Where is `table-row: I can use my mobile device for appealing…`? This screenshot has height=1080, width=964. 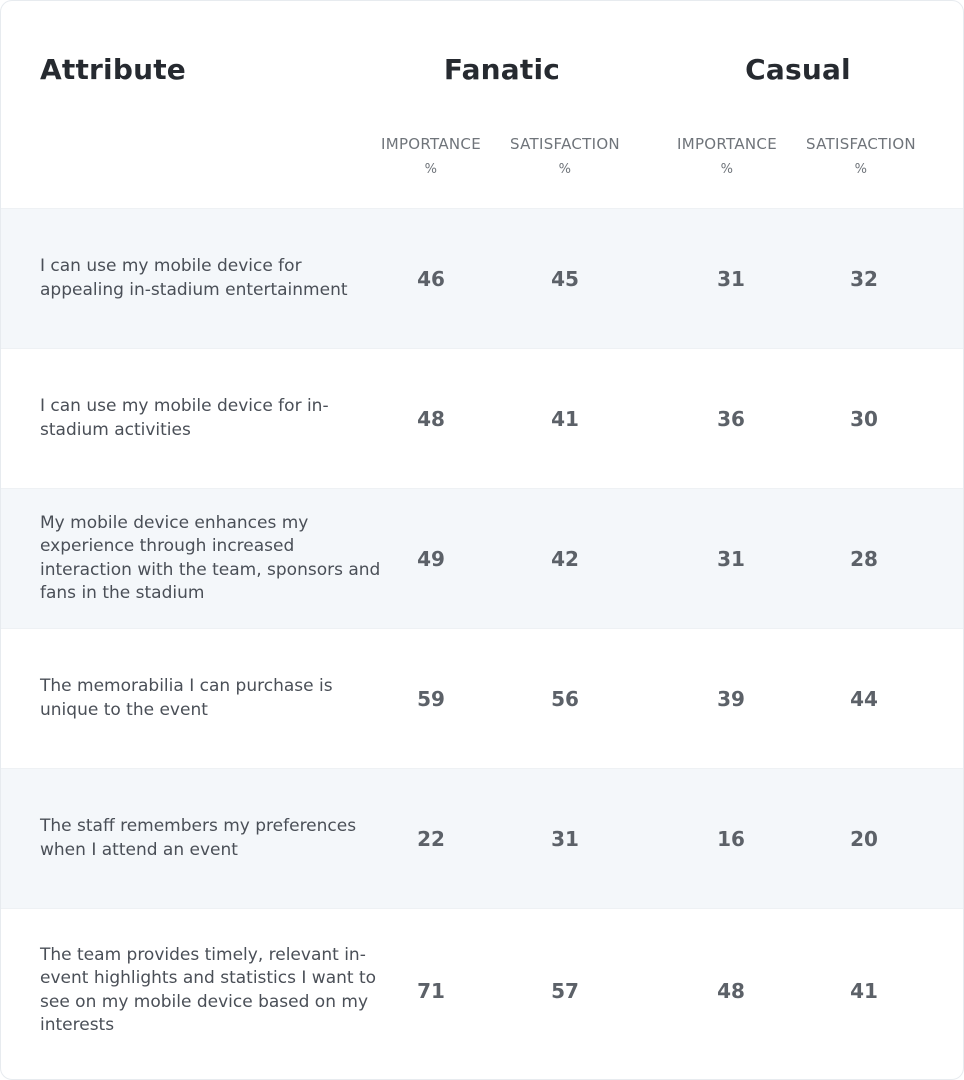
table-row: I can use my mobile device for appealing… is located at coordinates (482, 278).